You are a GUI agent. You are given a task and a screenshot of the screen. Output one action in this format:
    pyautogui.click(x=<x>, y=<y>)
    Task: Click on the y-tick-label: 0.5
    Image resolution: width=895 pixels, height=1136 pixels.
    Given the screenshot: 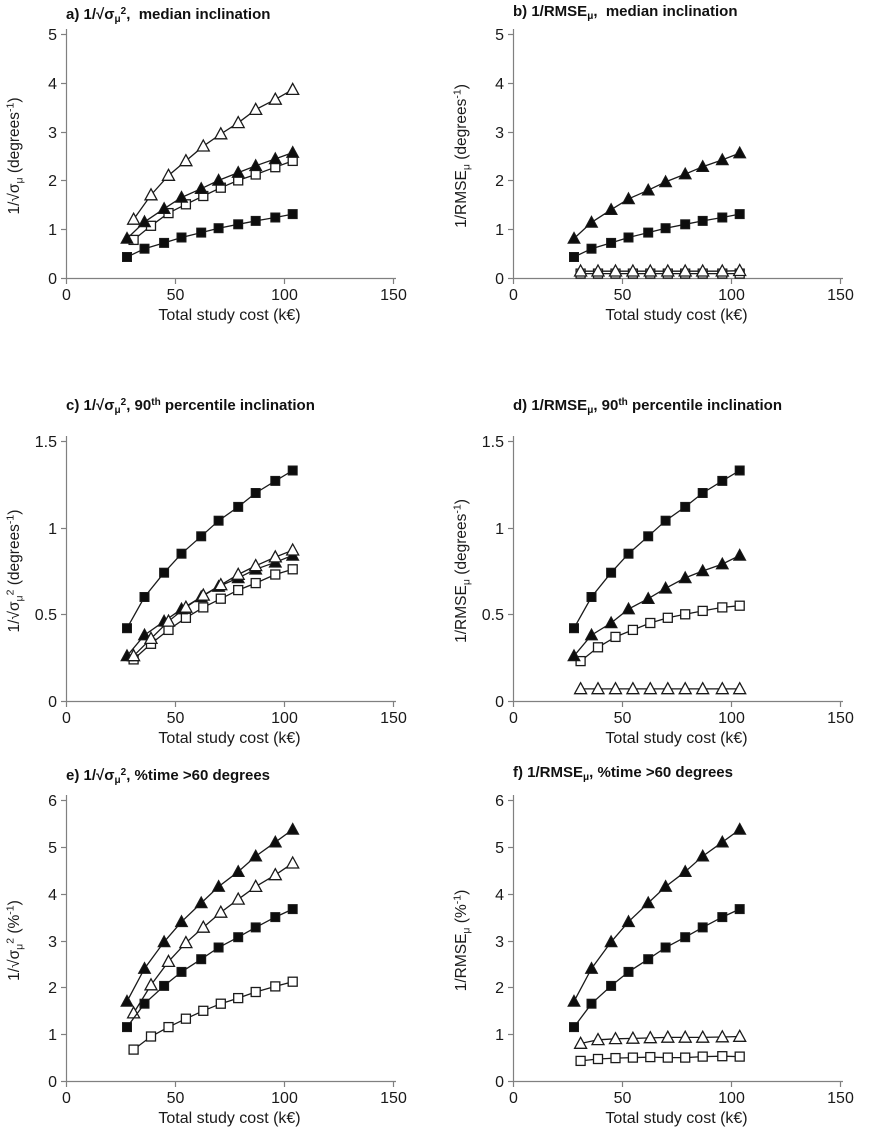 What is the action you would take?
    pyautogui.click(x=493, y=615)
    